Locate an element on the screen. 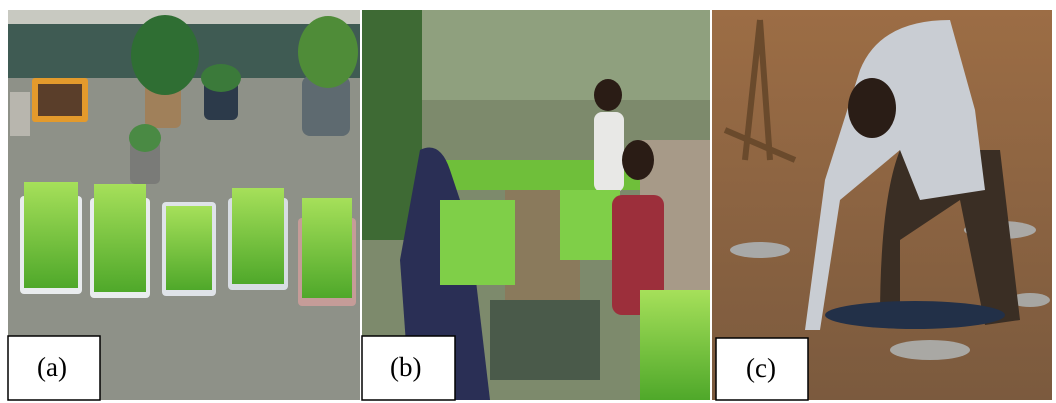 The image size is (1056, 403). brick is located at coordinates (20, 114).